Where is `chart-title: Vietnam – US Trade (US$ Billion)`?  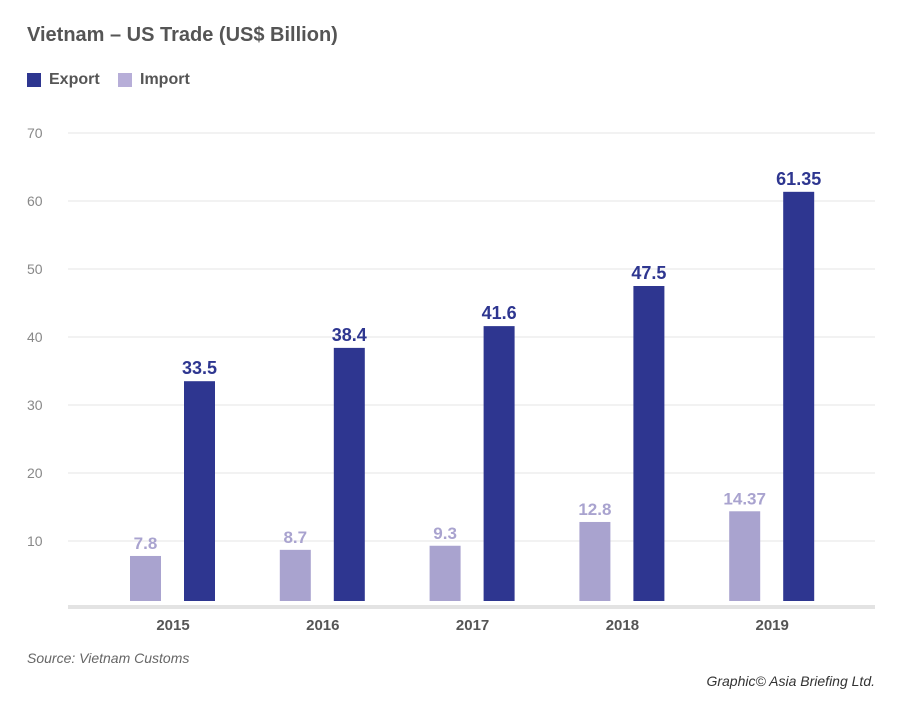 chart-title: Vietnam – US Trade (US$ Billion) is located at coordinates (182, 35).